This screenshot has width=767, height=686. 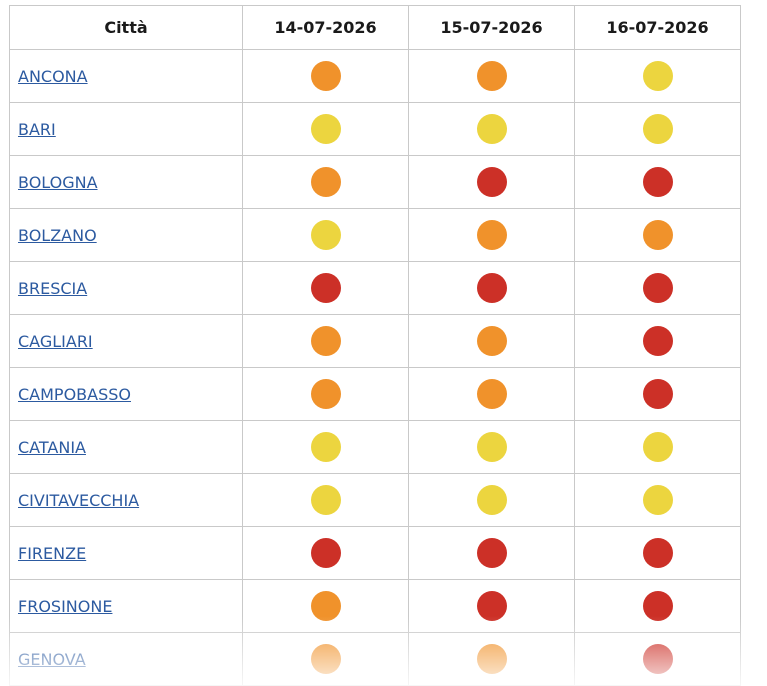 I want to click on city-link: BRESCIA, so click(x=53, y=288).